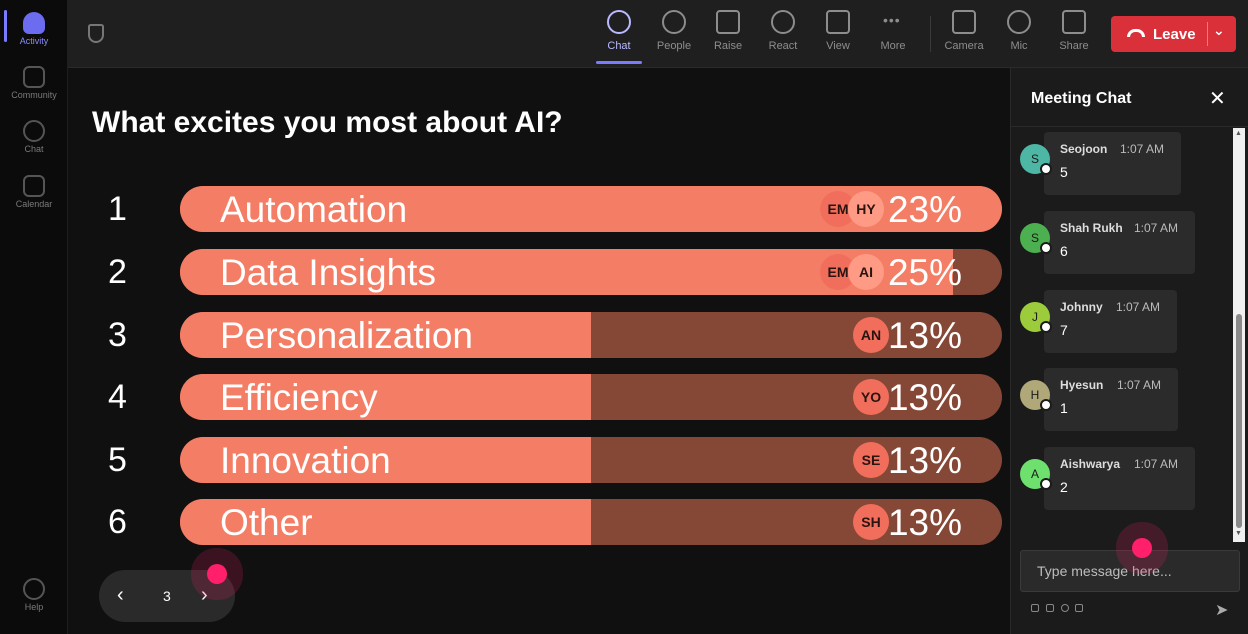  Describe the element at coordinates (1217, 99) in the screenshot. I see `close-icon: ✕` at that location.